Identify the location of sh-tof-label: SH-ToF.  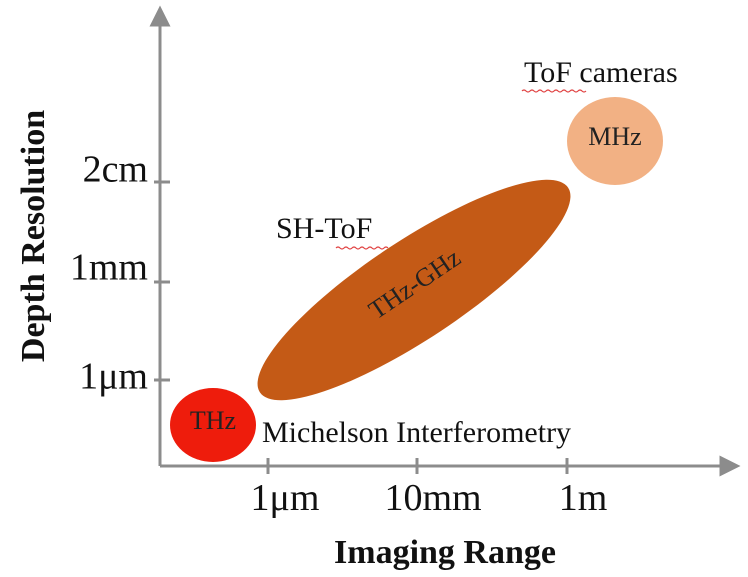
(324, 228).